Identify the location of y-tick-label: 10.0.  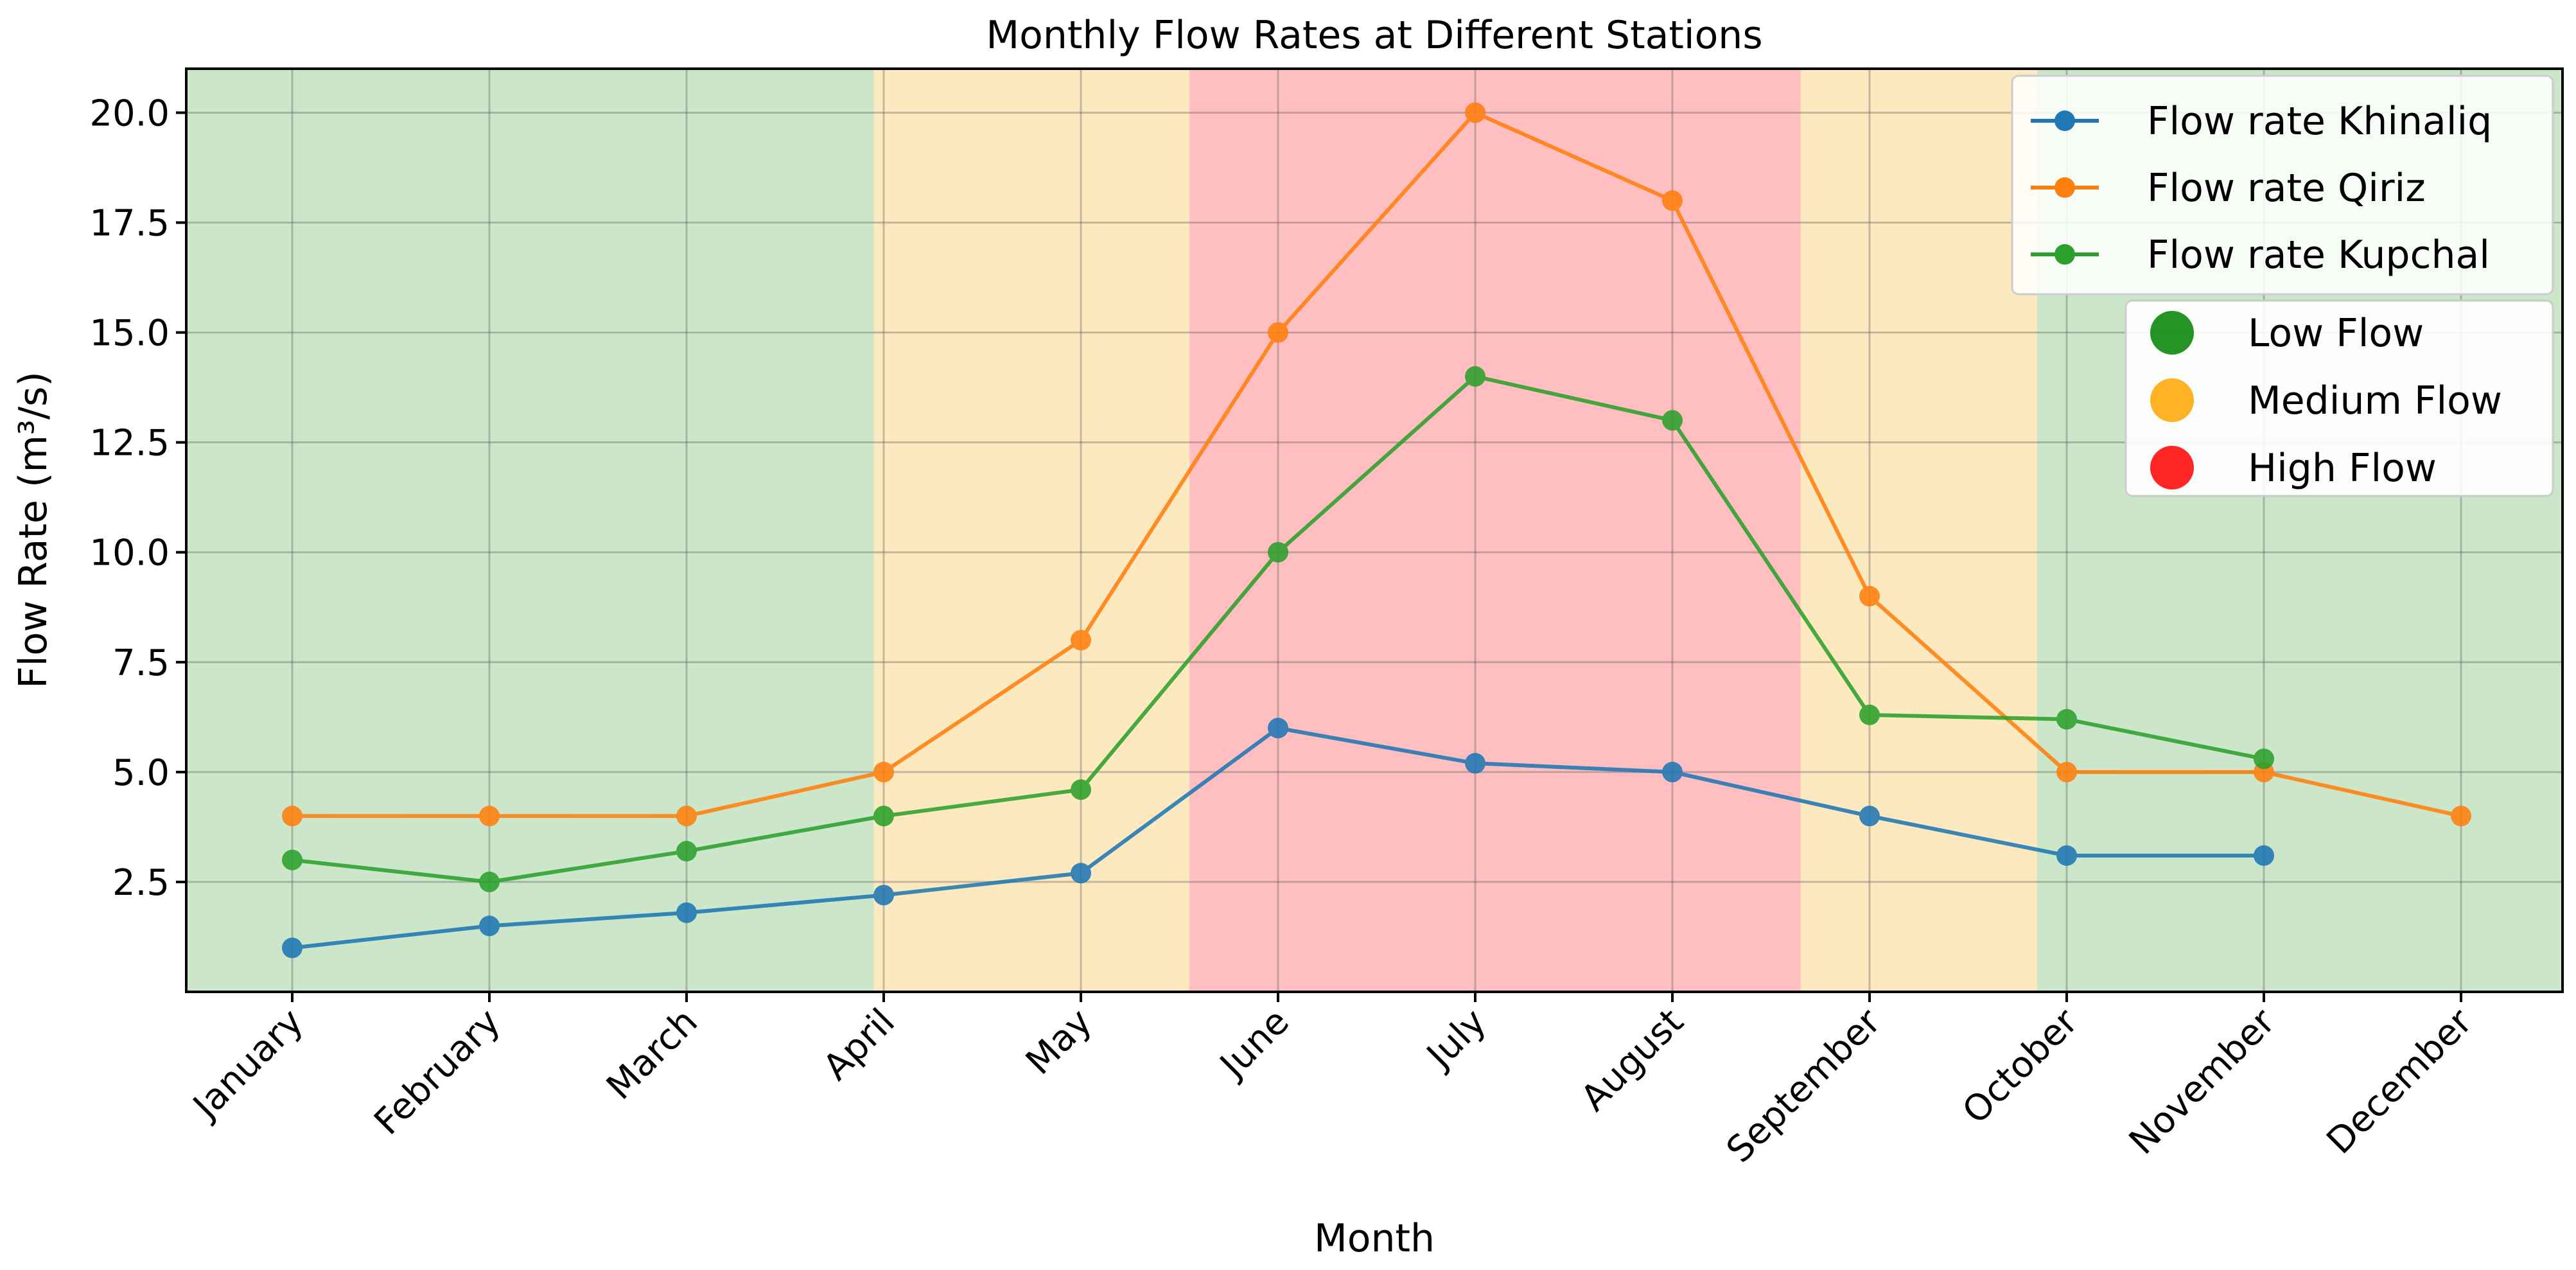
(129, 553).